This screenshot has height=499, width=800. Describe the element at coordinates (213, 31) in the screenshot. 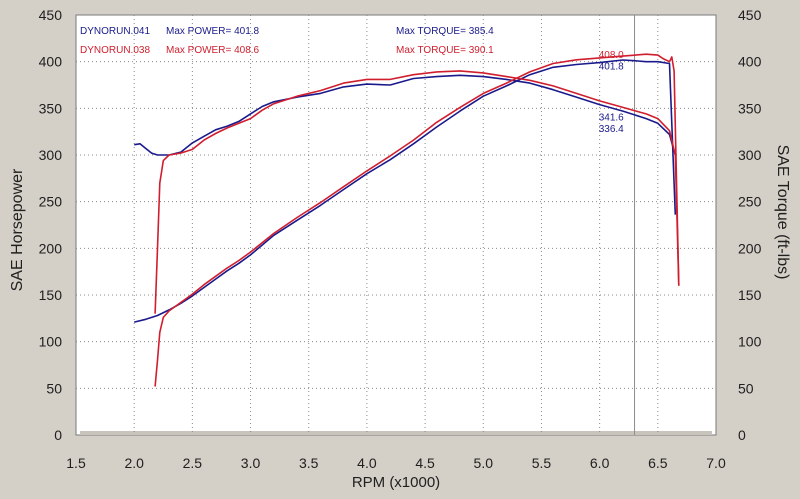

I see `legend-max-power: Max POWER= 401.8` at that location.